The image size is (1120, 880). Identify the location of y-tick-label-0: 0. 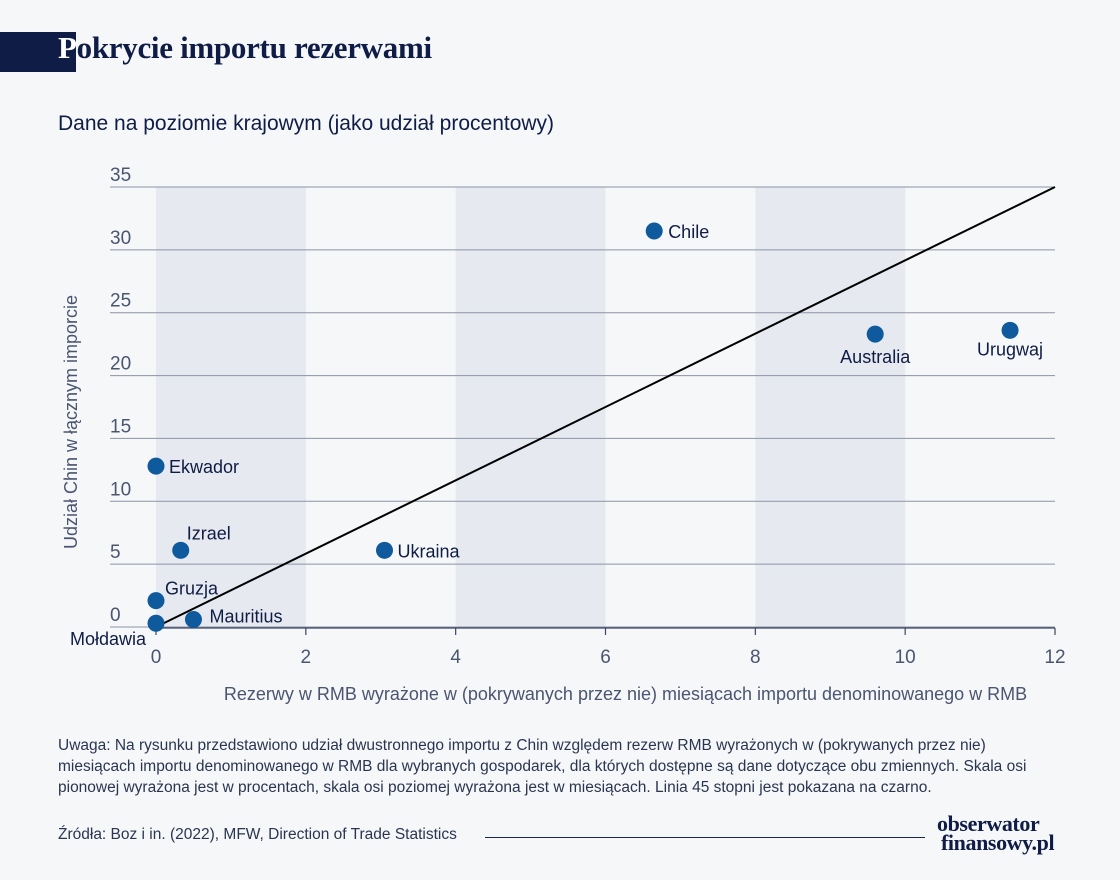
(115, 615).